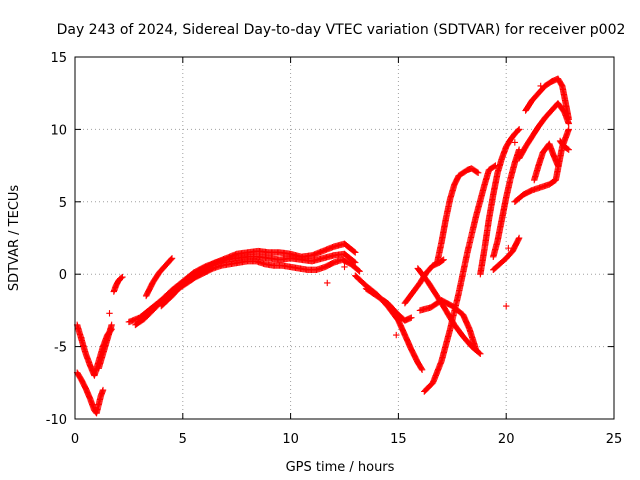 The image size is (640, 480). Describe the element at coordinates (546, 162) in the screenshot. I see `series-arc-v` at that location.